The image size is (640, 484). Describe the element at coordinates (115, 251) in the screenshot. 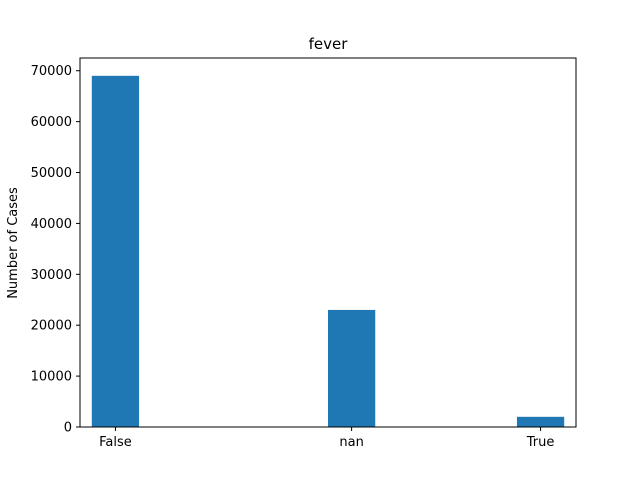

I see `bar-false` at that location.